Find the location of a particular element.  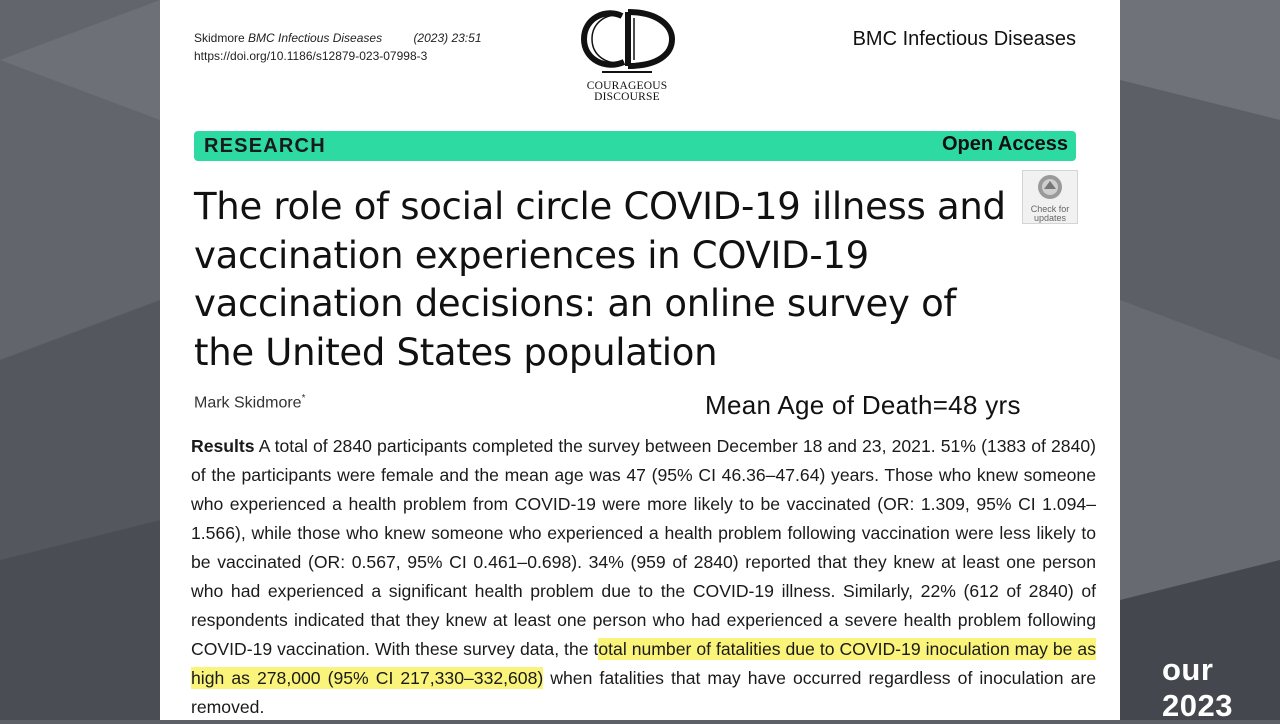

citation-year-volume: (2023) 23:51 is located at coordinates (447, 38).